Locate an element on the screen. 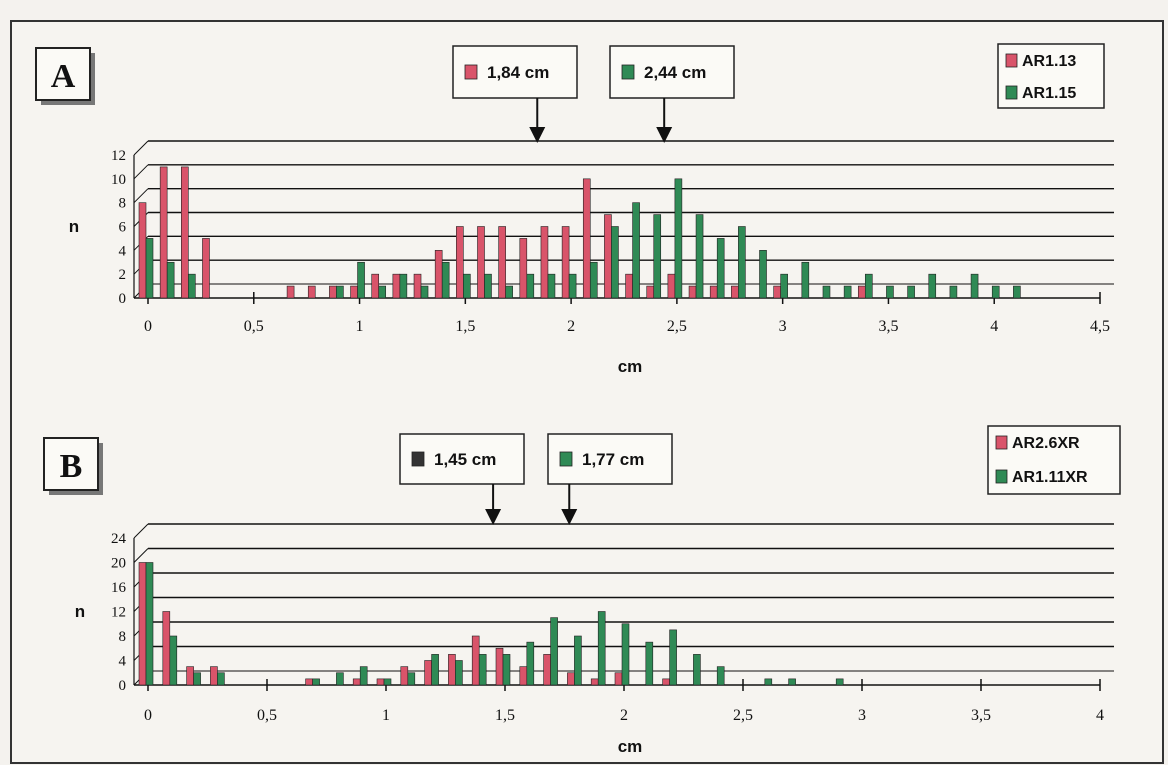 The height and width of the screenshot is (765, 1168). panel-a-y-tick-label: 10 is located at coordinates (118, 180).